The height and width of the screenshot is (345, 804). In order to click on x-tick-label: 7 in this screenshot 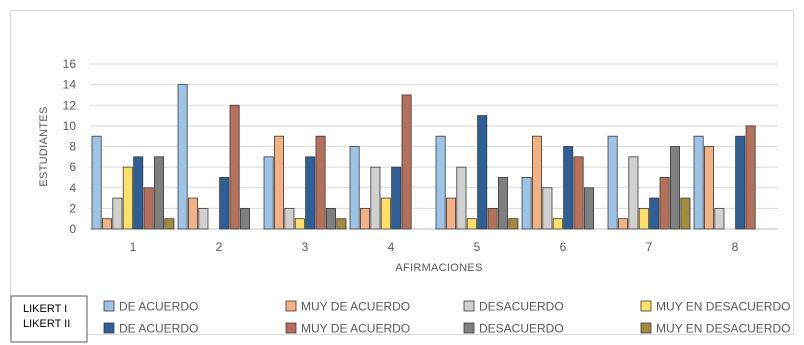, I will do `click(649, 247)`.